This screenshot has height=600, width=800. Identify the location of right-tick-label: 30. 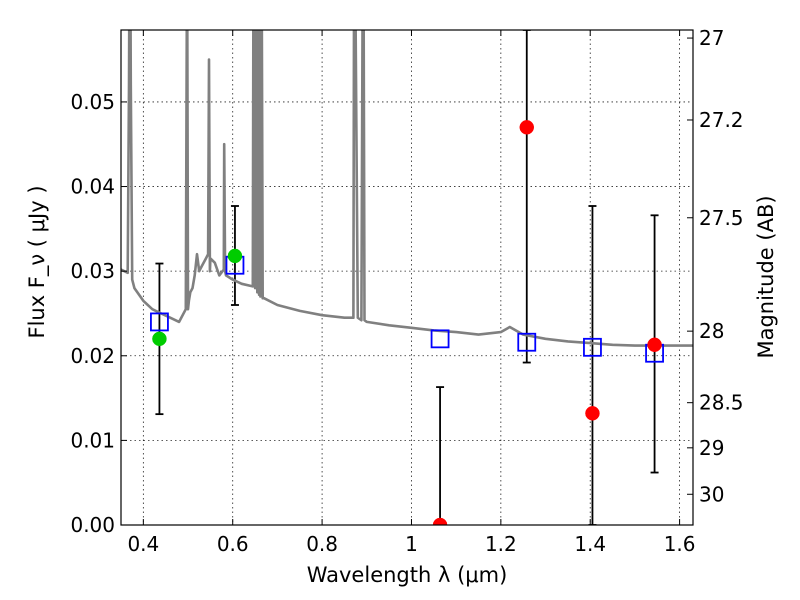
(711, 494).